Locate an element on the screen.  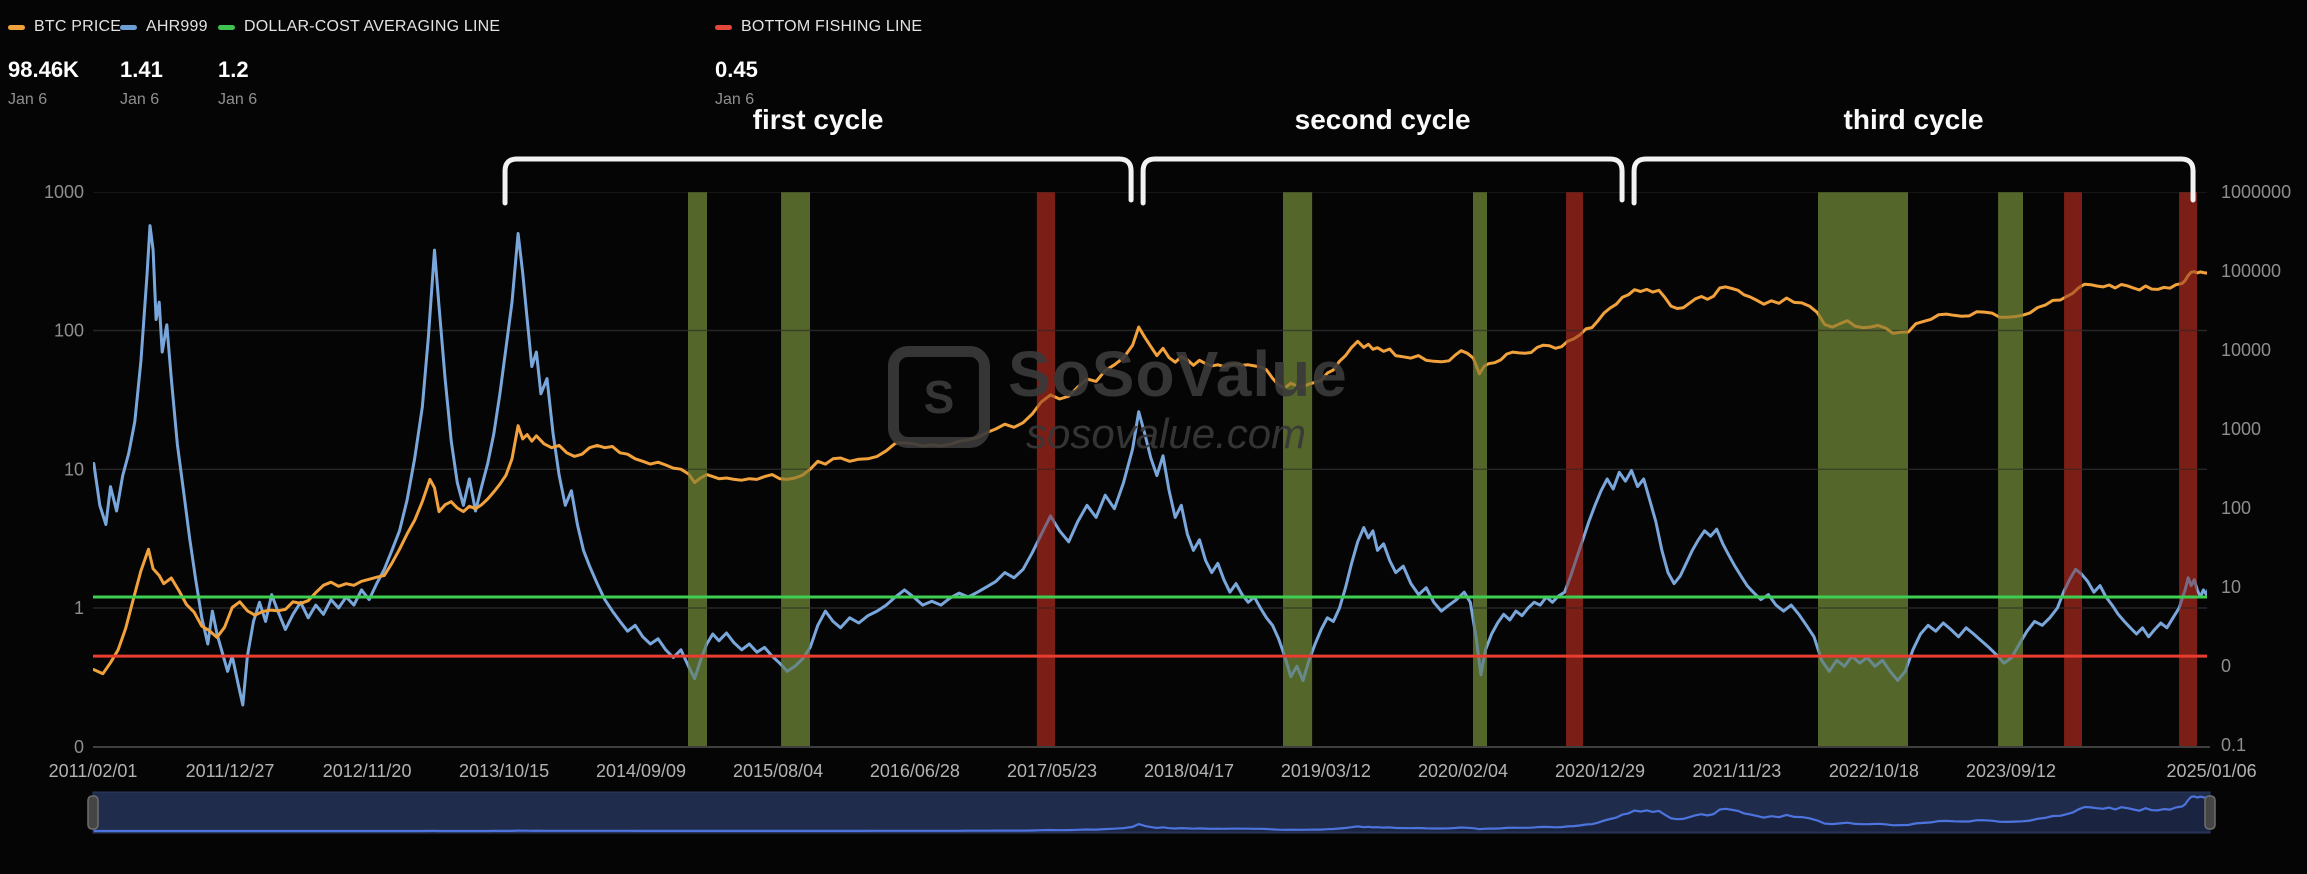
x-axis-tick: 2019/03/12 is located at coordinates (1326, 771).